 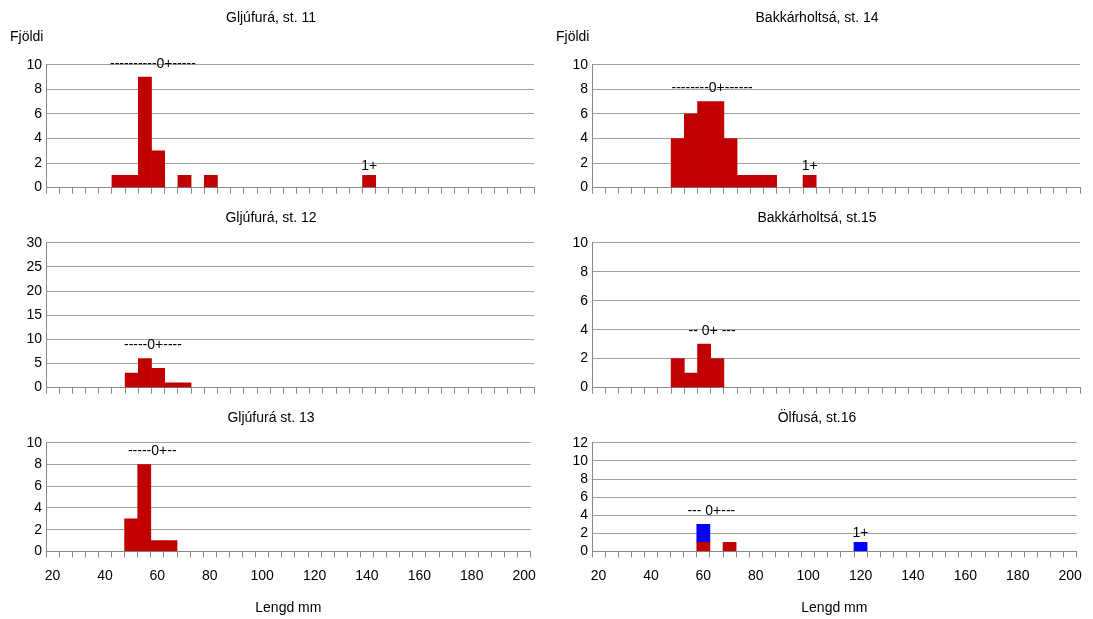 I want to click on y-tick-label: 5, so click(x=38, y=362).